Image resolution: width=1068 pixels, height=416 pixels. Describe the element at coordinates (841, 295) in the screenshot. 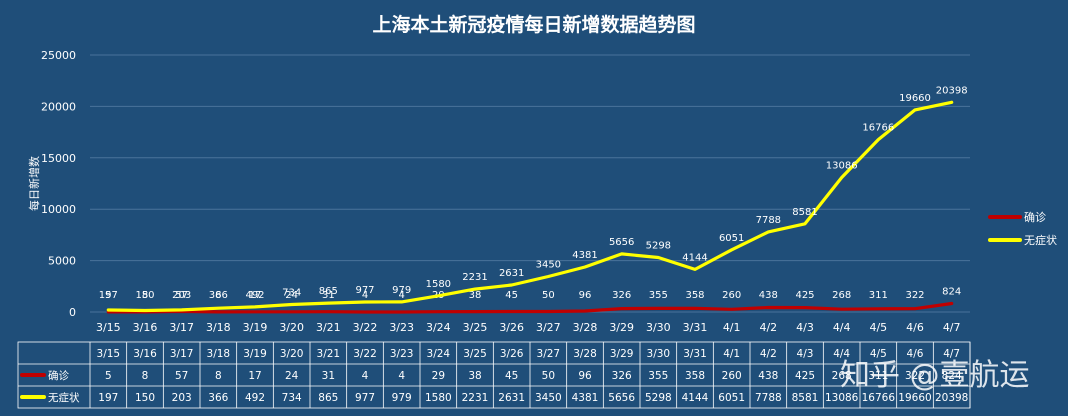

I see `data-label: 268` at that location.